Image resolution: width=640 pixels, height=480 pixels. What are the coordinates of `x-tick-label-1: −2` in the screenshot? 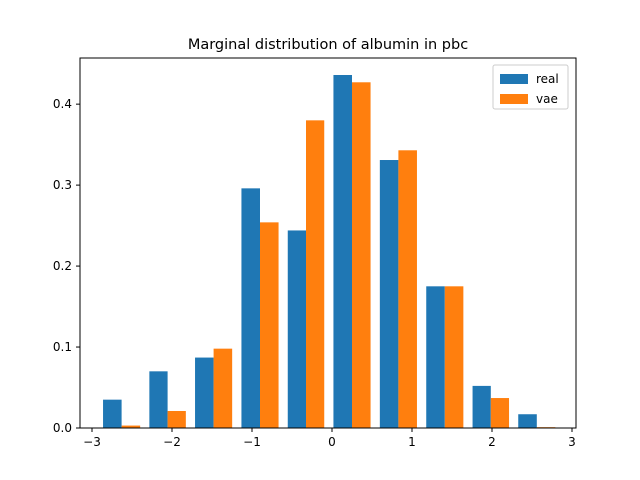 It's located at (172, 442).